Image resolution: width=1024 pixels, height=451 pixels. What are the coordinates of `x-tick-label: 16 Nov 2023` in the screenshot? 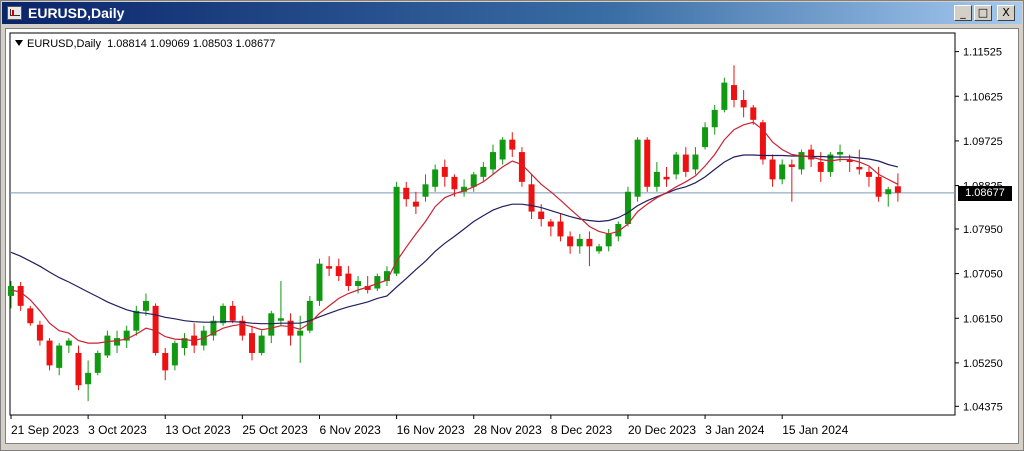 It's located at (431, 430).